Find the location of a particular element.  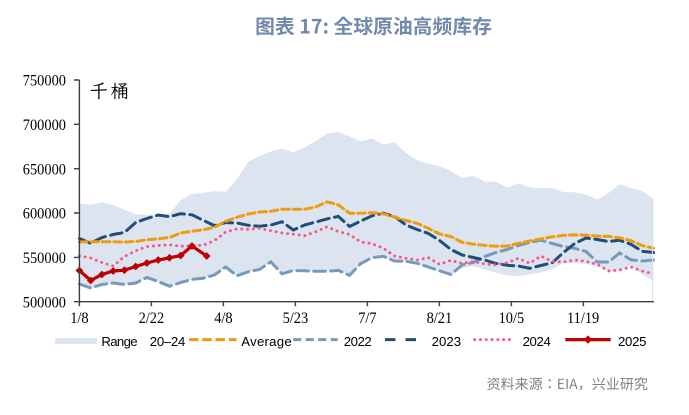

svg-text: 2023 is located at coordinates (447, 341).